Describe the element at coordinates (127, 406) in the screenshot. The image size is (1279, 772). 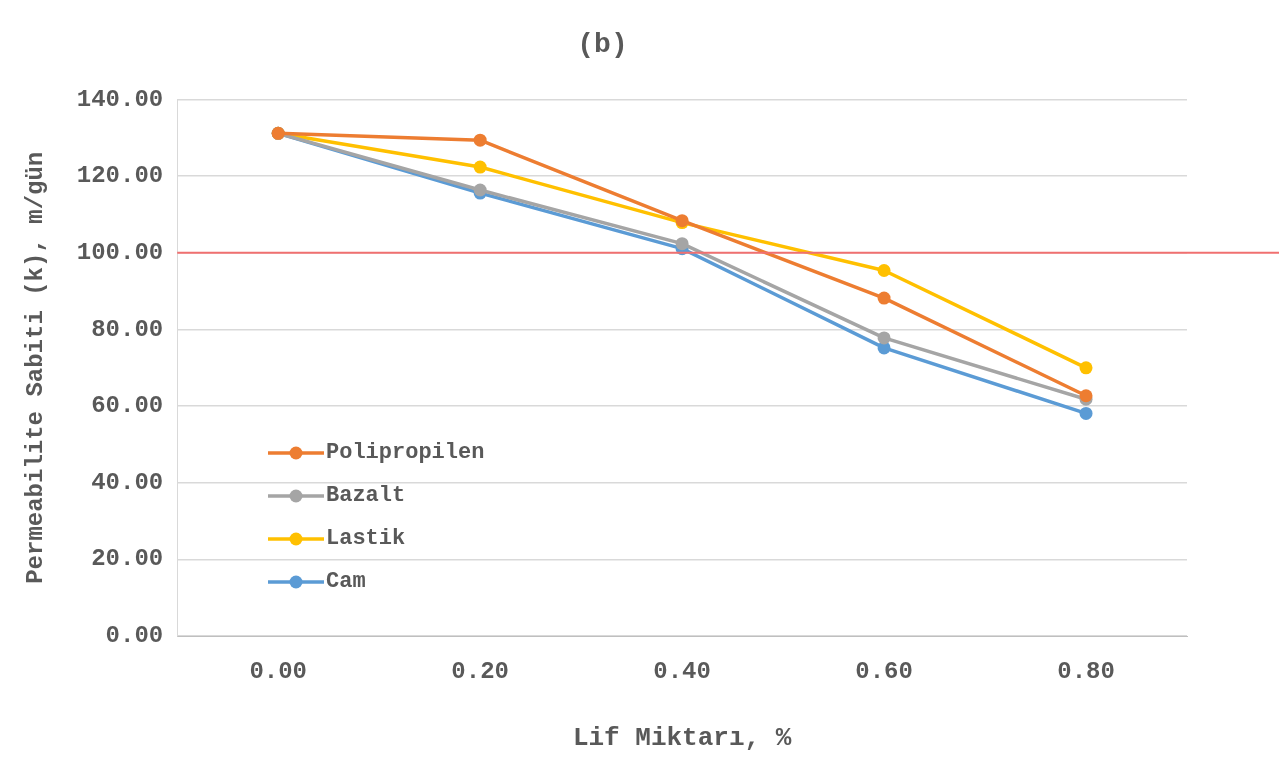
I see `y-tick-label: 60.00` at that location.